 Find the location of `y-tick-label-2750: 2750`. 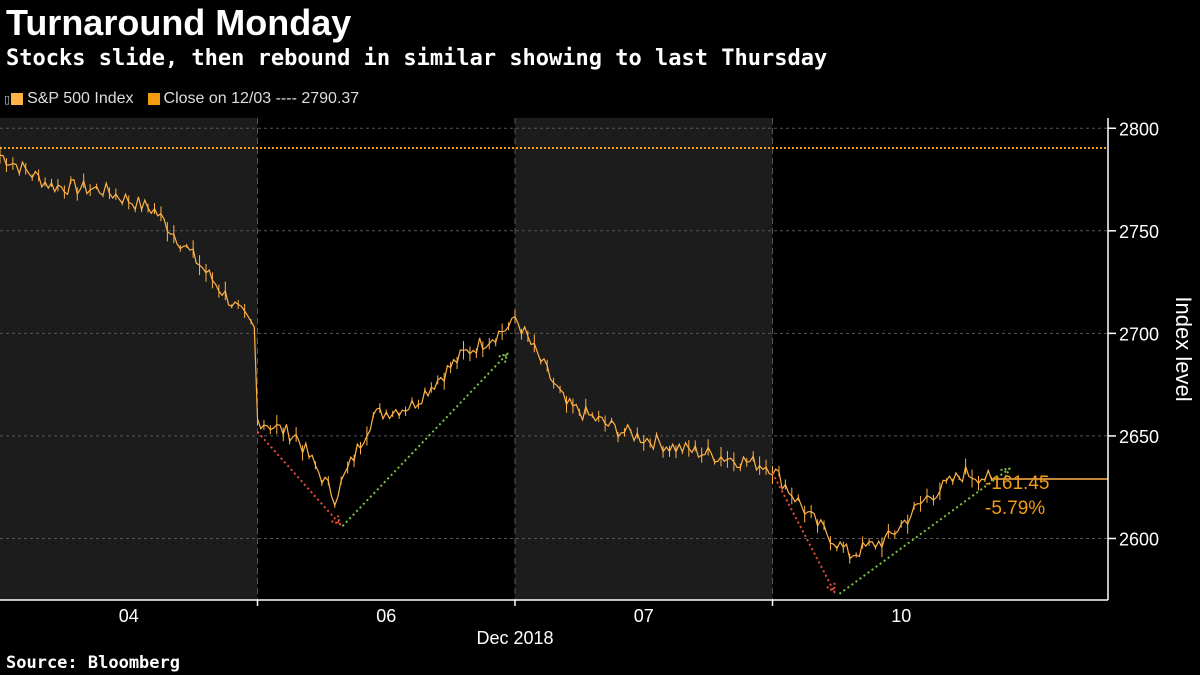

y-tick-label-2750: 2750 is located at coordinates (1139, 232).